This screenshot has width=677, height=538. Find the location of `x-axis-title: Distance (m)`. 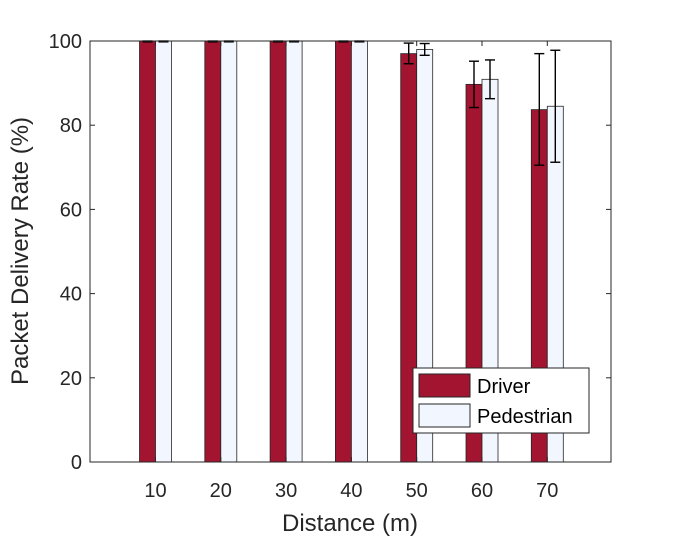

x-axis-title: Distance (m) is located at coordinates (350, 523).